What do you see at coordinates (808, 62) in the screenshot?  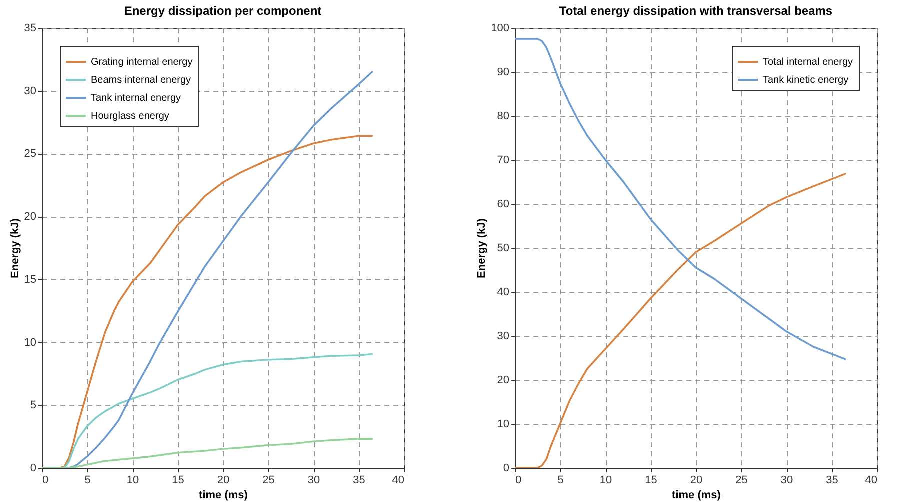 I see `legend-label: Total internal energy` at bounding box center [808, 62].